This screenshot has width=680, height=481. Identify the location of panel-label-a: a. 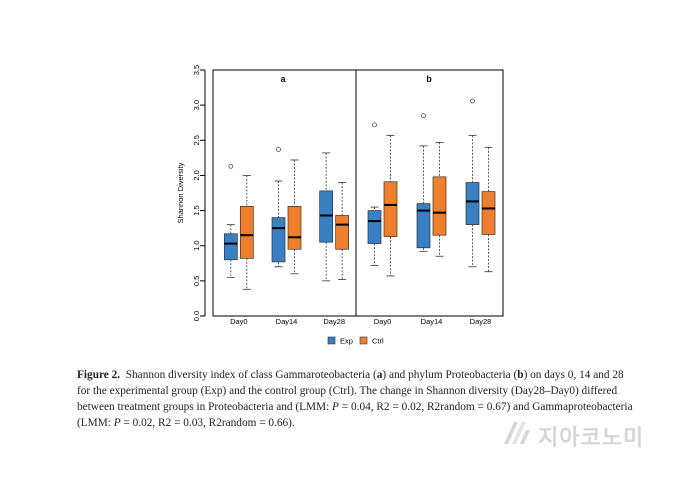
(283, 79).